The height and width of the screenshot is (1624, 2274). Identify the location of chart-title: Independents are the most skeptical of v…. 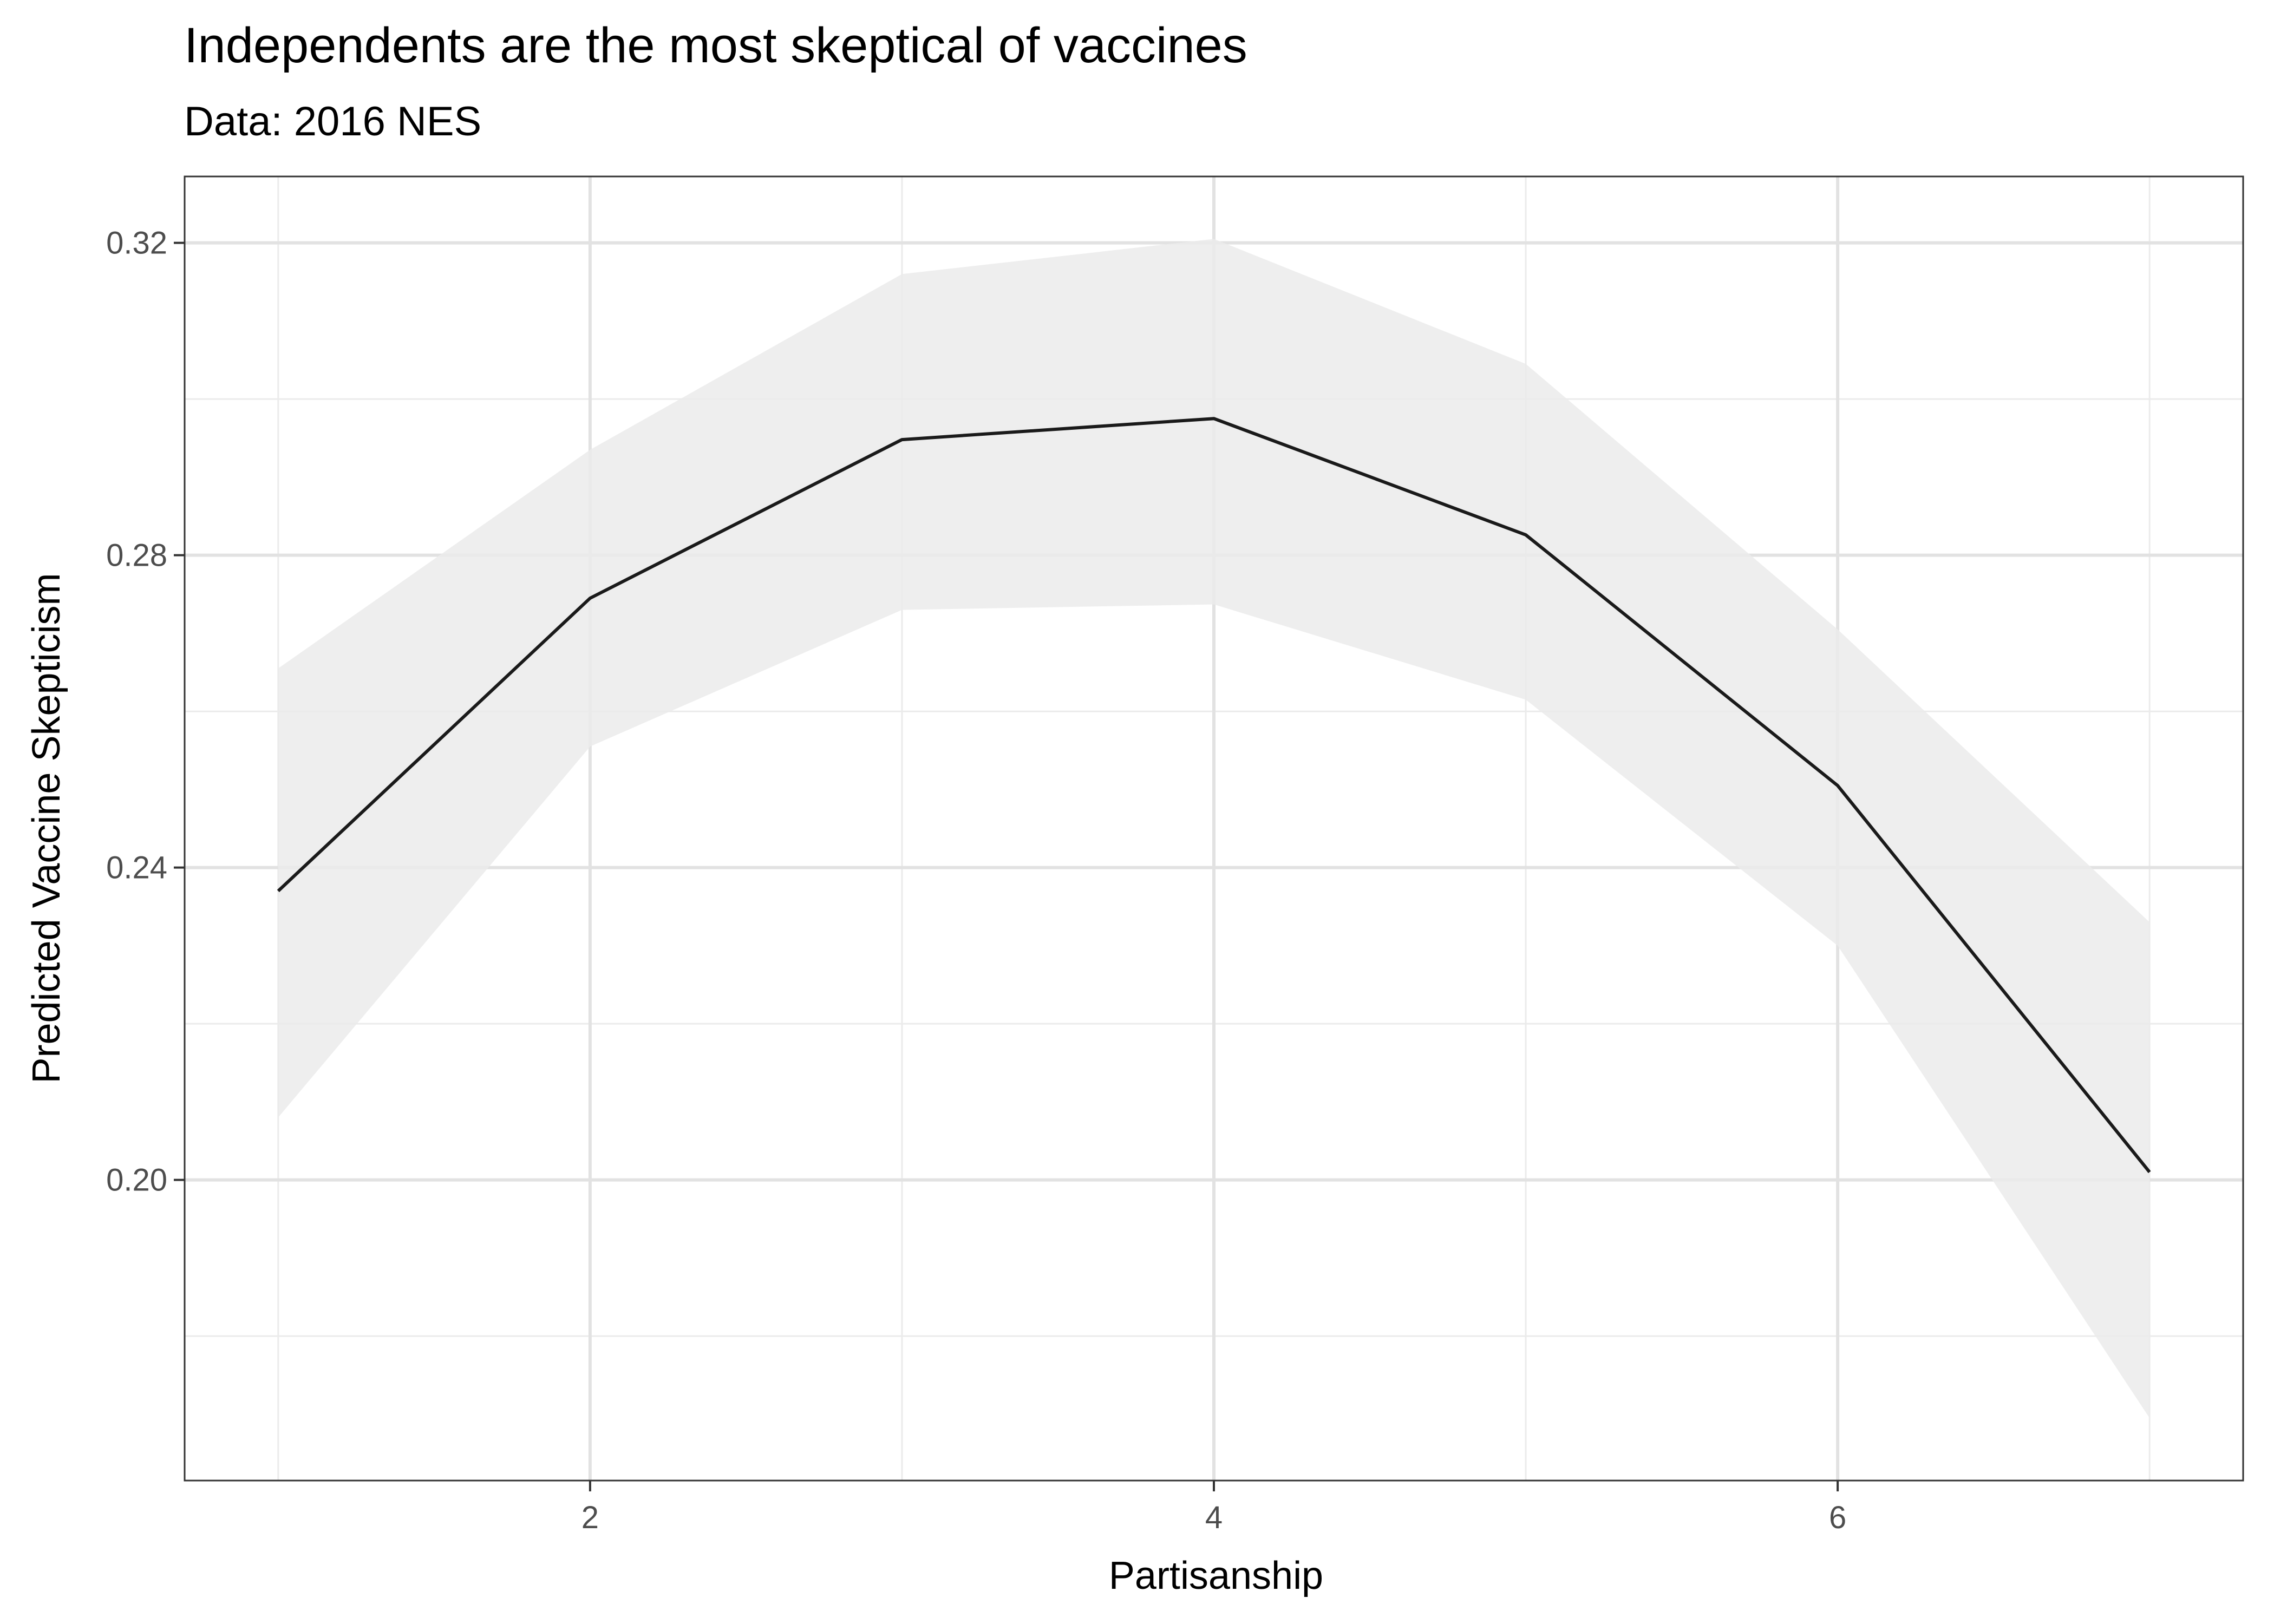
(716, 45).